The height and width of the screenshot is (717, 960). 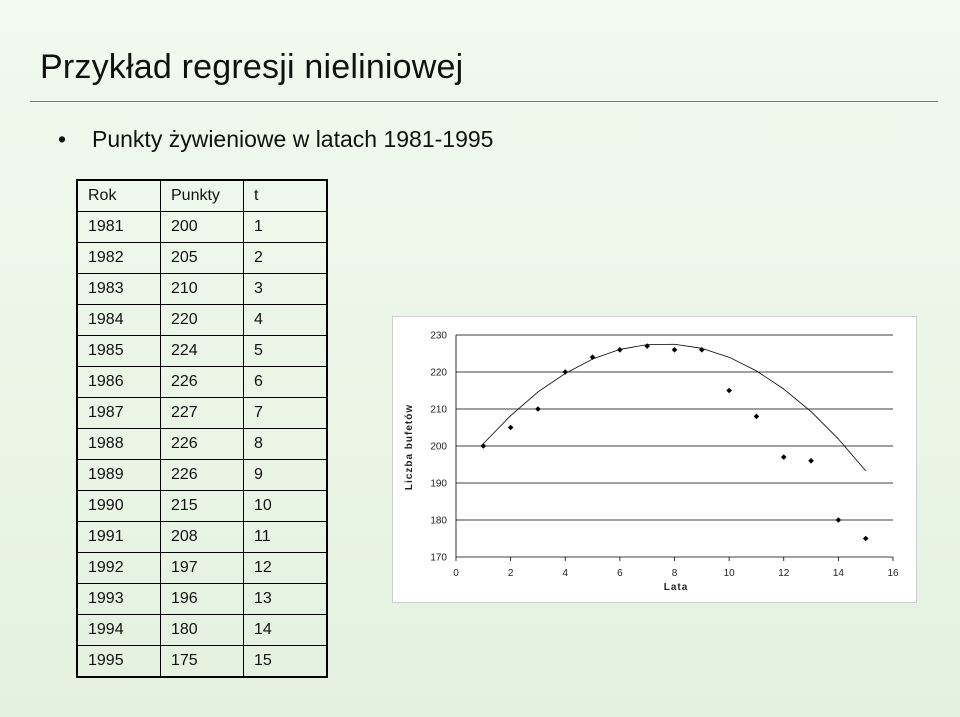 I want to click on cell-rok: 1987, so click(x=118, y=413).